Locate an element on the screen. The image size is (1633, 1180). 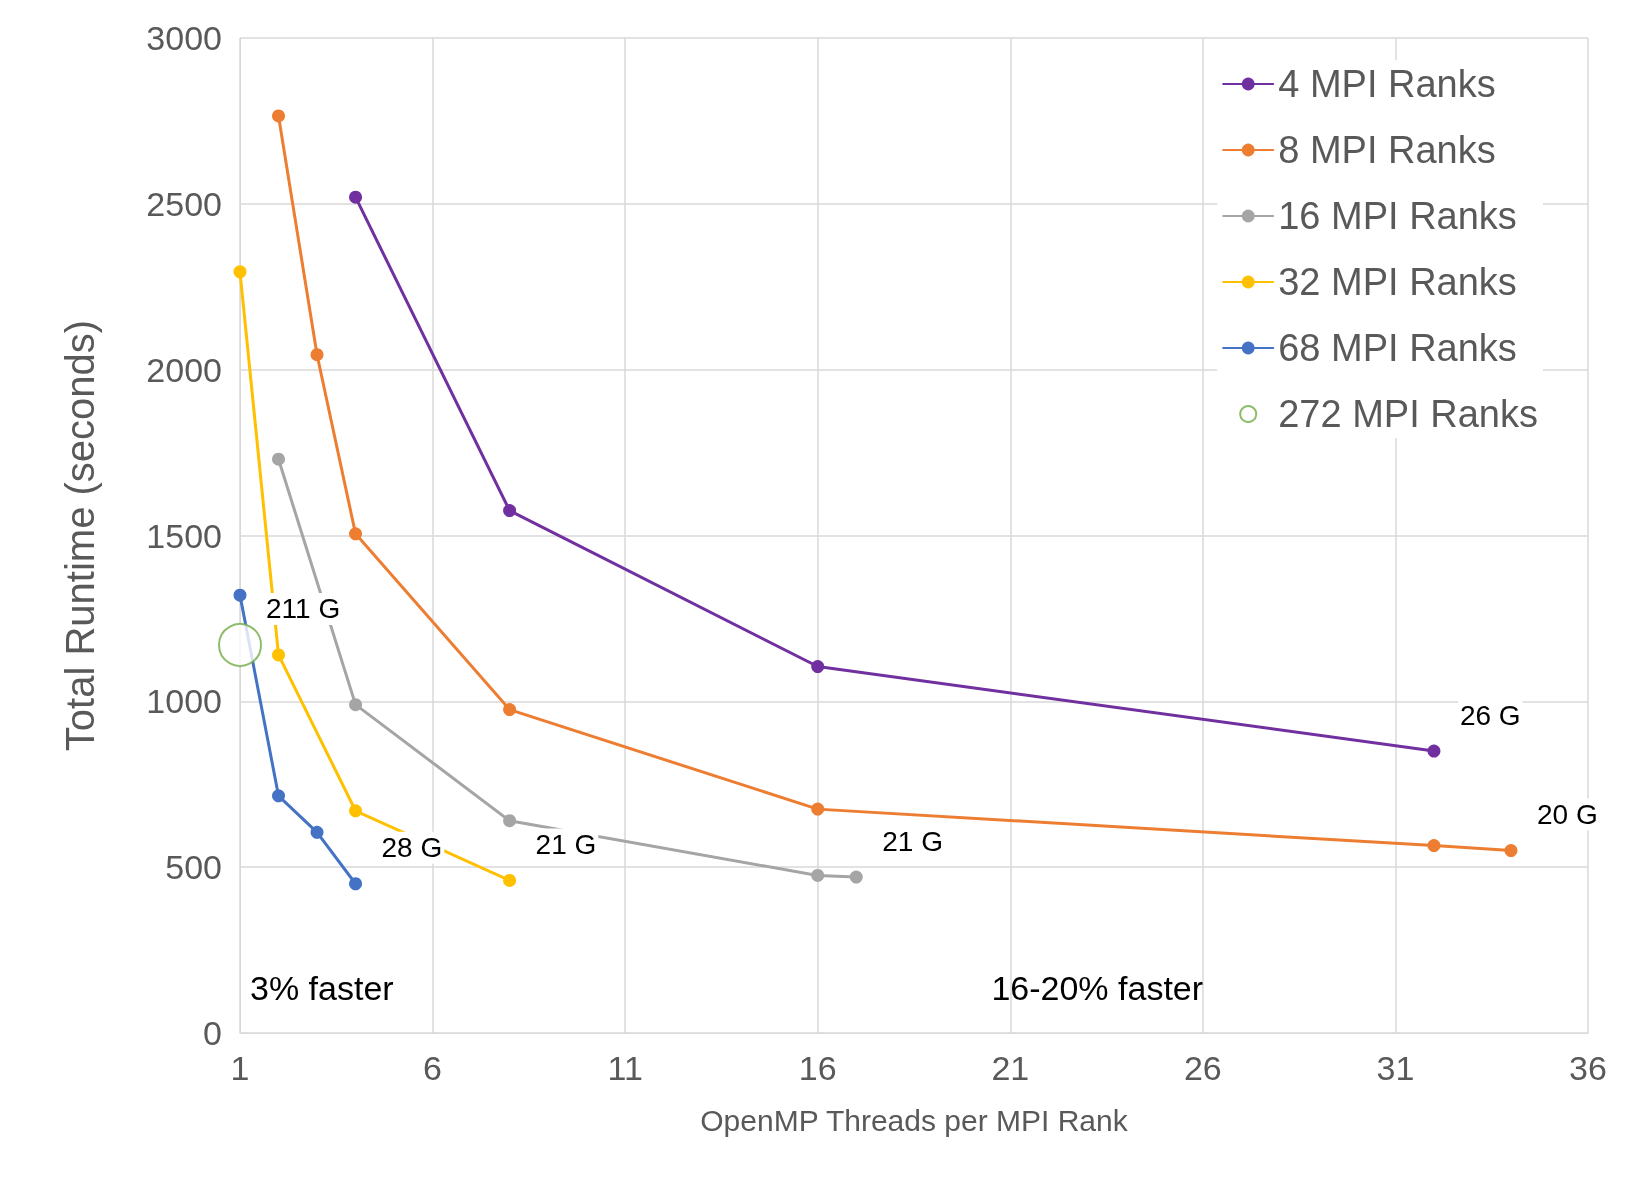
legend-label: 16 MPI Ranks is located at coordinates (1397, 216).